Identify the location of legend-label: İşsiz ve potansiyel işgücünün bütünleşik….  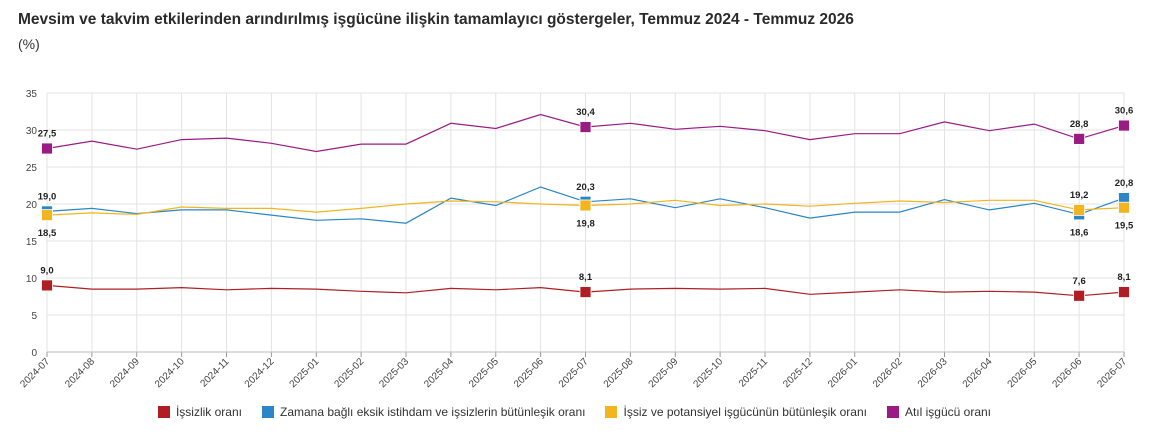
(745, 412).